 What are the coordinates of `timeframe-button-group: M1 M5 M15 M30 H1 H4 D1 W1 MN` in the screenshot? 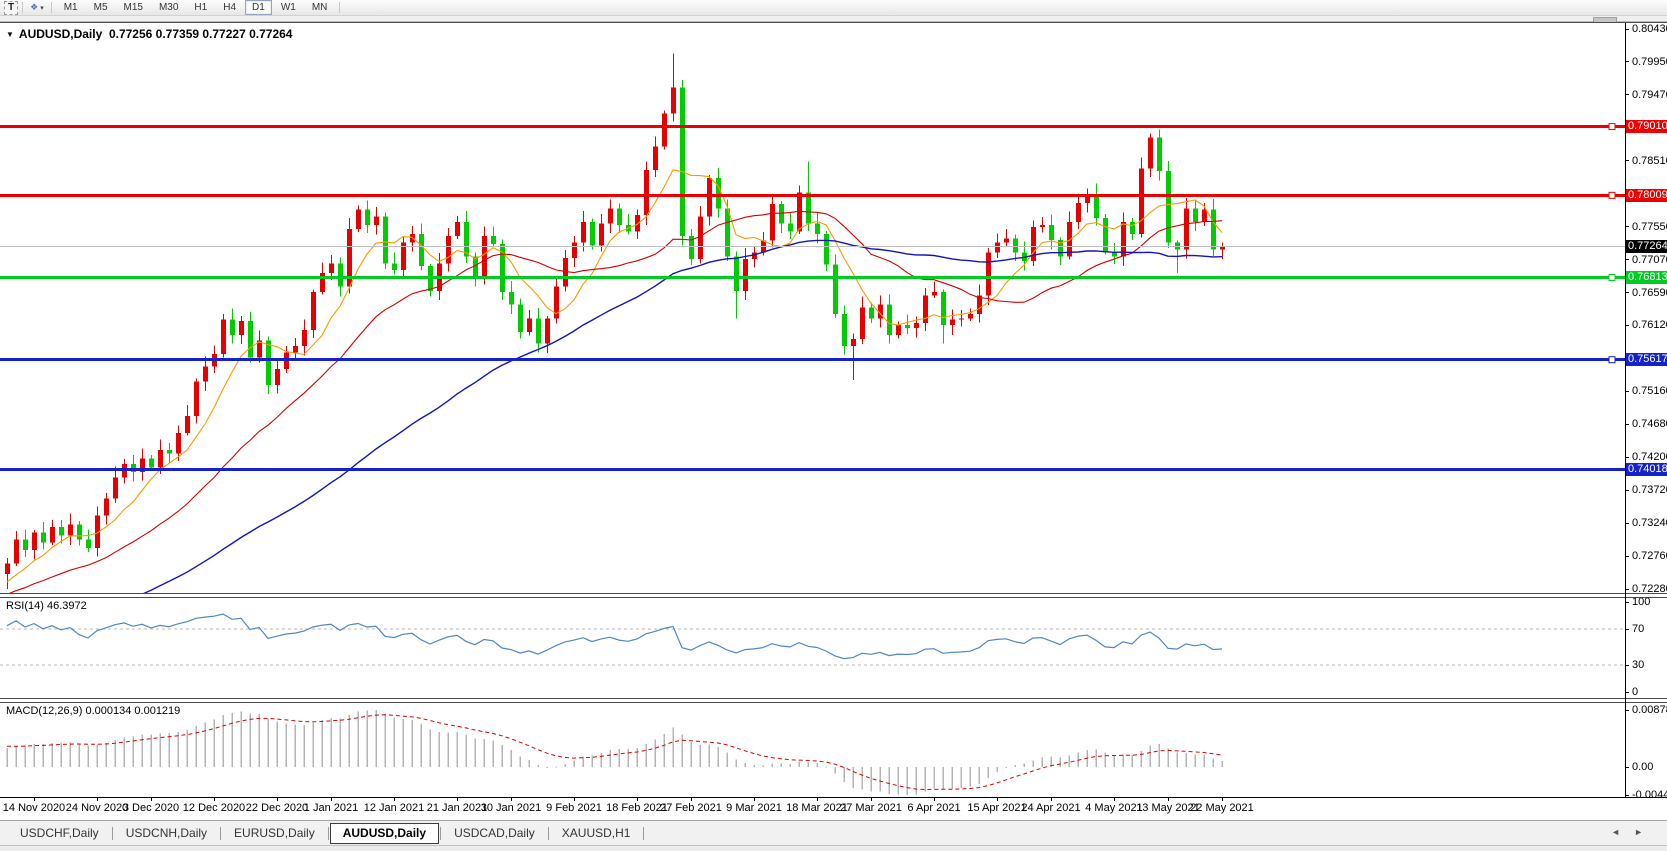 It's located at (196, 7).